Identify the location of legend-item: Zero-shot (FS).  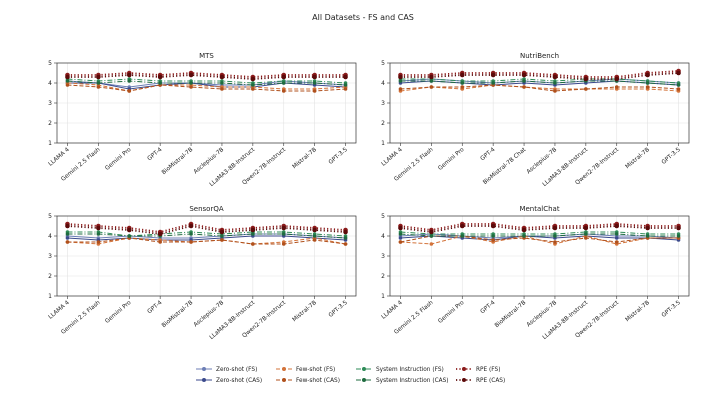
(226, 370).